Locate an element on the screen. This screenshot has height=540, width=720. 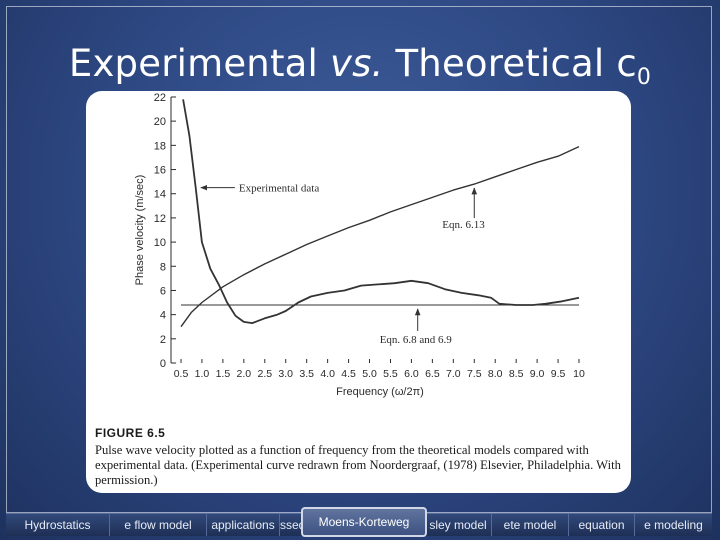
x-tick-label: 3.0 is located at coordinates (285, 374).